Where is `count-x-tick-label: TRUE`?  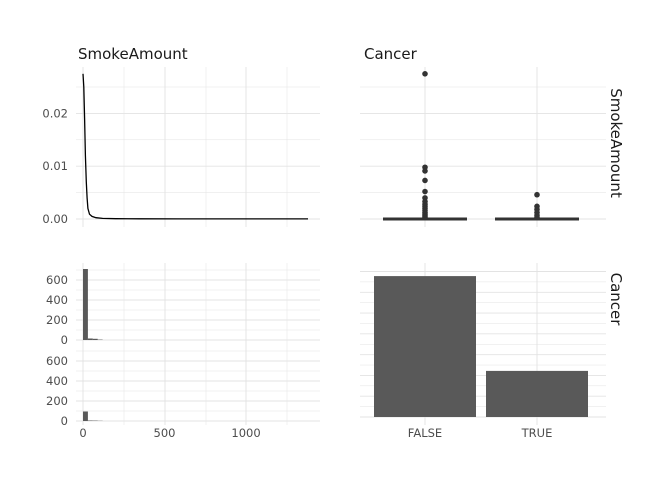
count-x-tick-label: TRUE is located at coordinates (537, 433).